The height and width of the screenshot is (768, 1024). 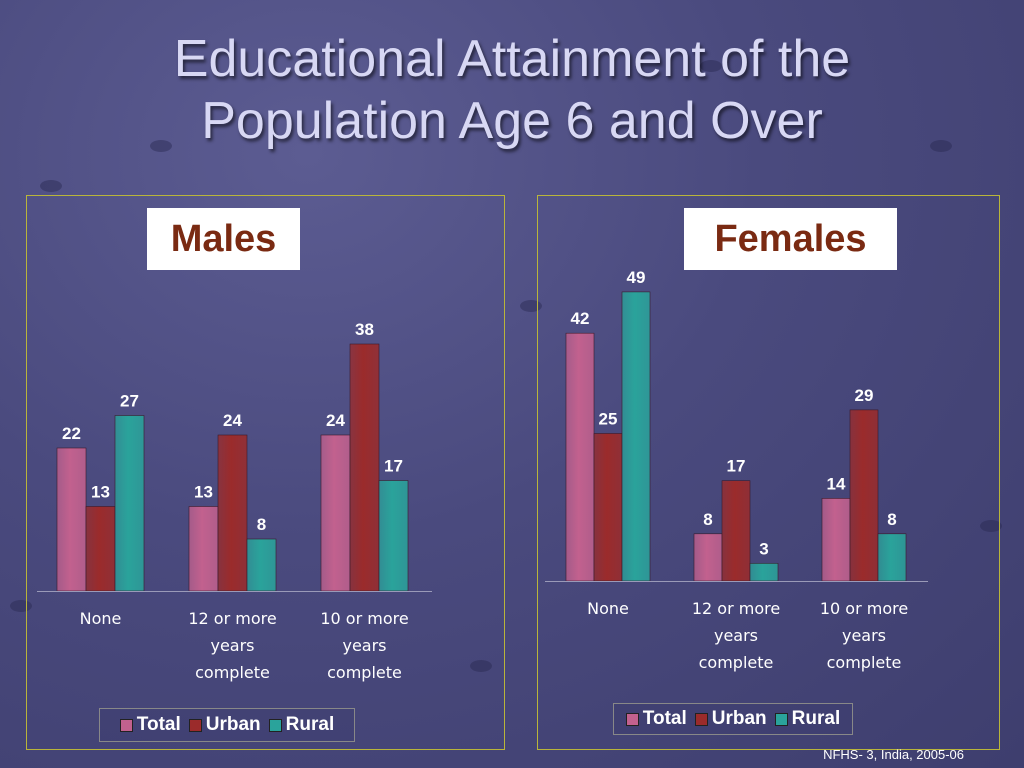 I want to click on females-legend-label: Total, so click(x=664, y=718).